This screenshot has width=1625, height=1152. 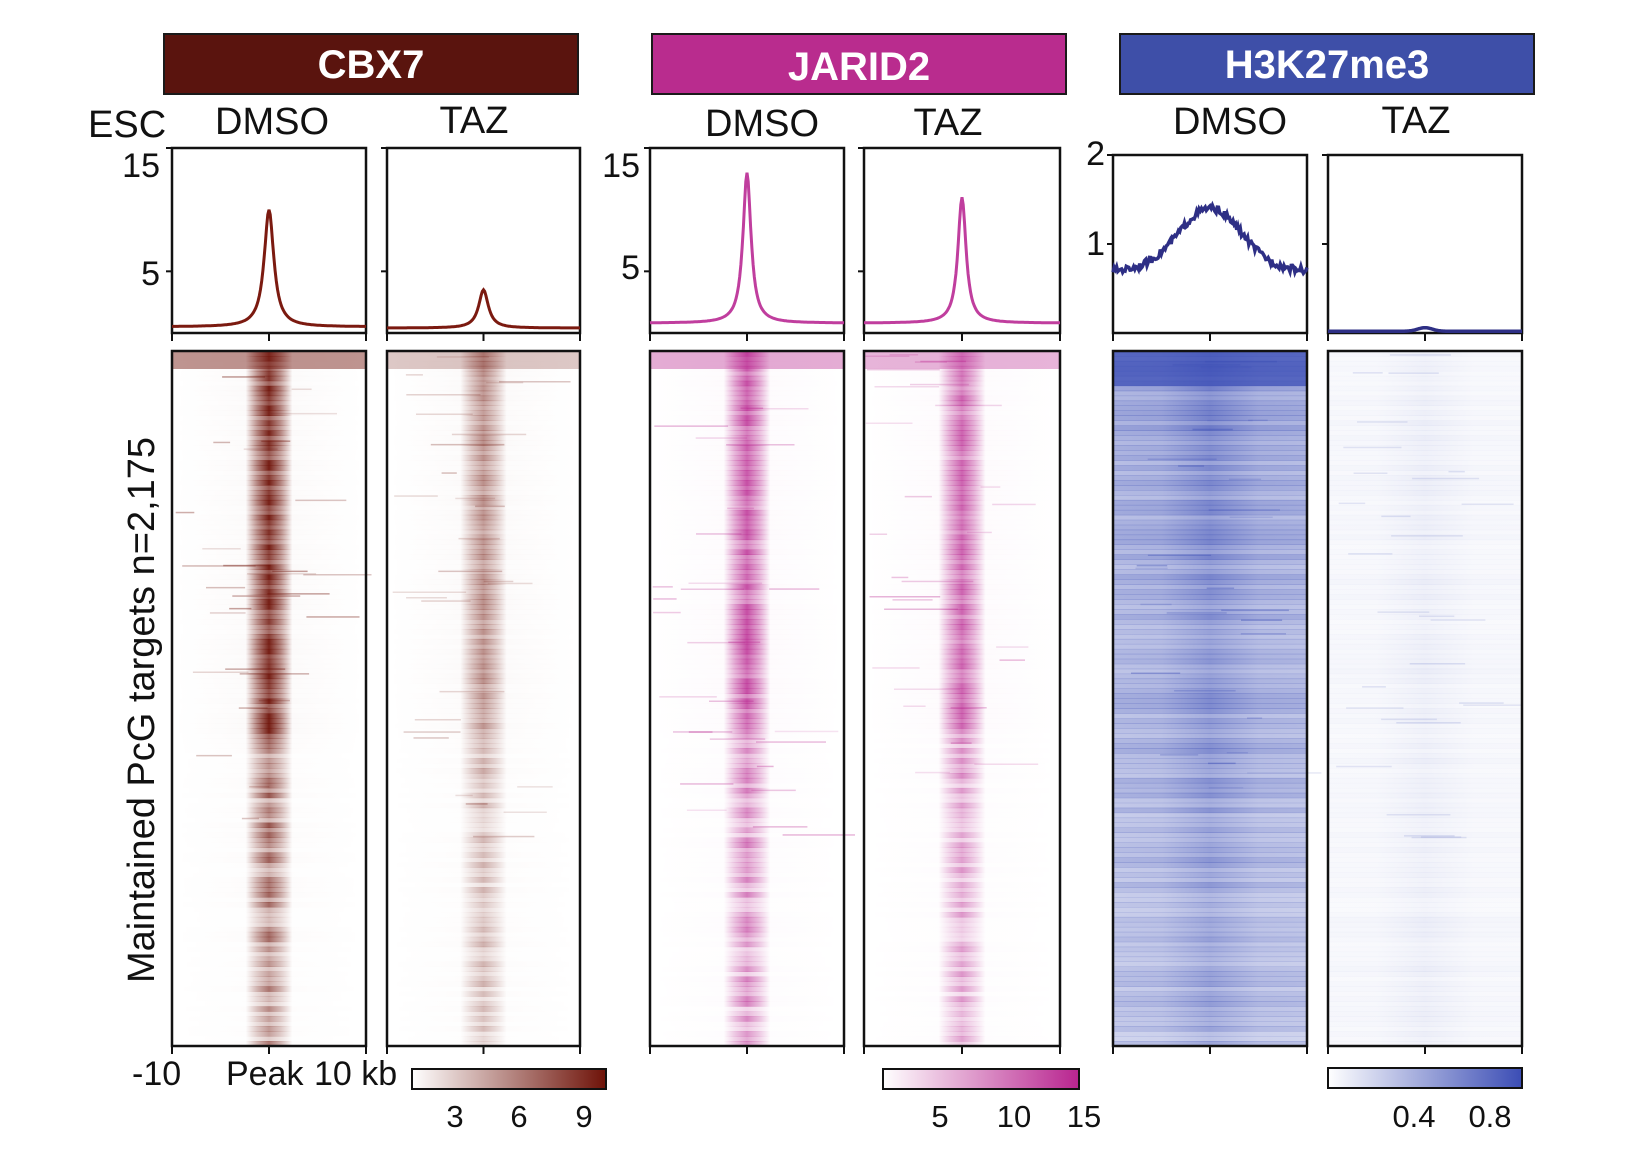 What do you see at coordinates (962, 701) in the screenshot?
I see `heatmap-jarid2-taz` at bounding box center [962, 701].